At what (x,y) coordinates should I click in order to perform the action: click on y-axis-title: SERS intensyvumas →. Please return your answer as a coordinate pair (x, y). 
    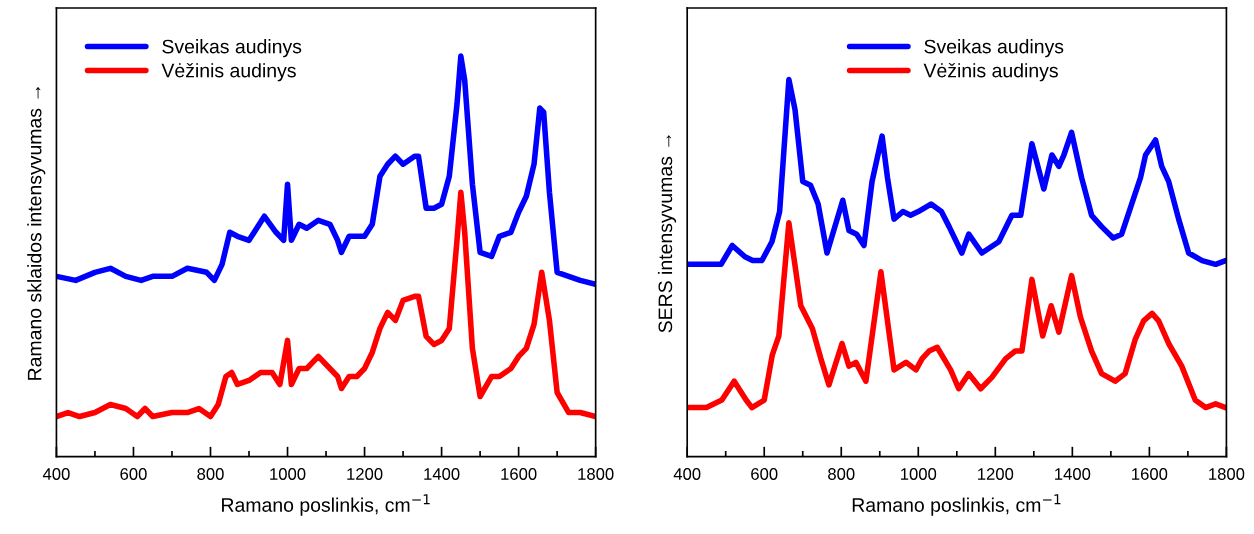
    Looking at the image, I should click on (667, 234).